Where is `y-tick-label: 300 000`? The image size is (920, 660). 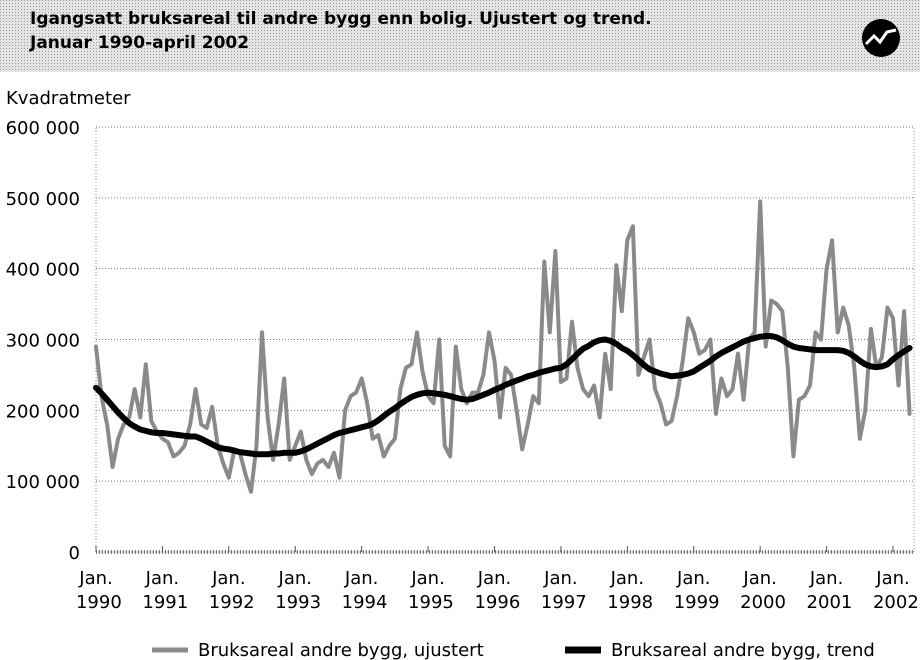
y-tick-label: 300 000 is located at coordinates (43, 341).